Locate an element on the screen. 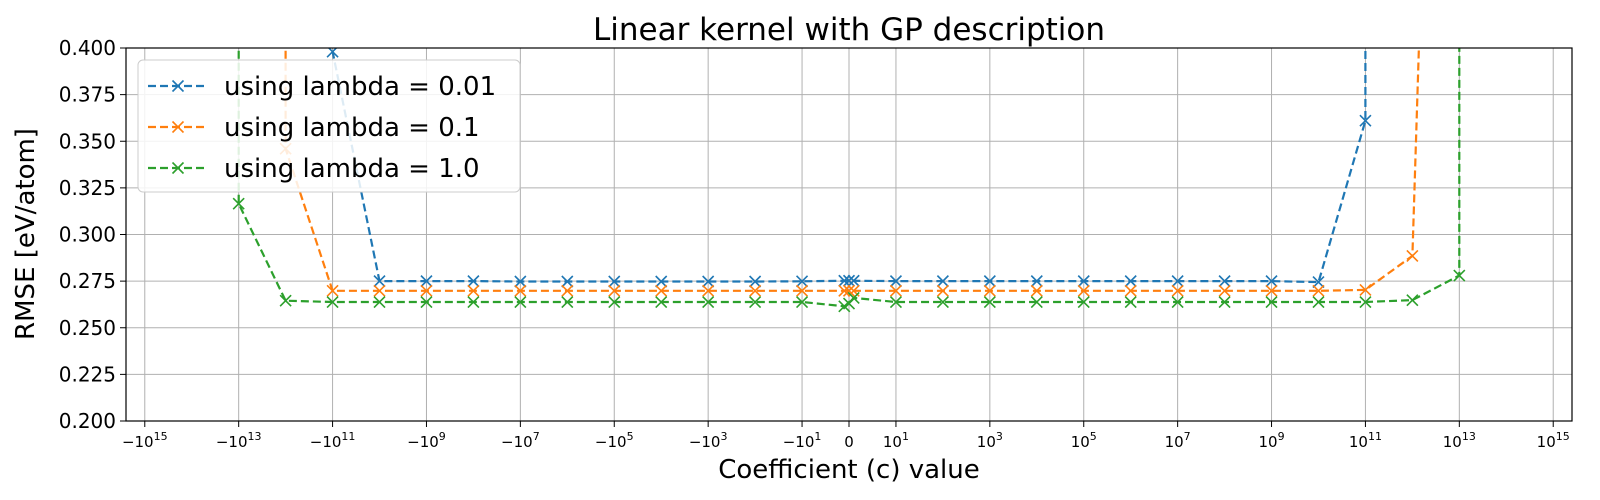 This screenshot has height=500, width=1600. x-tick-label: 10⁵ is located at coordinates (1084, 440).